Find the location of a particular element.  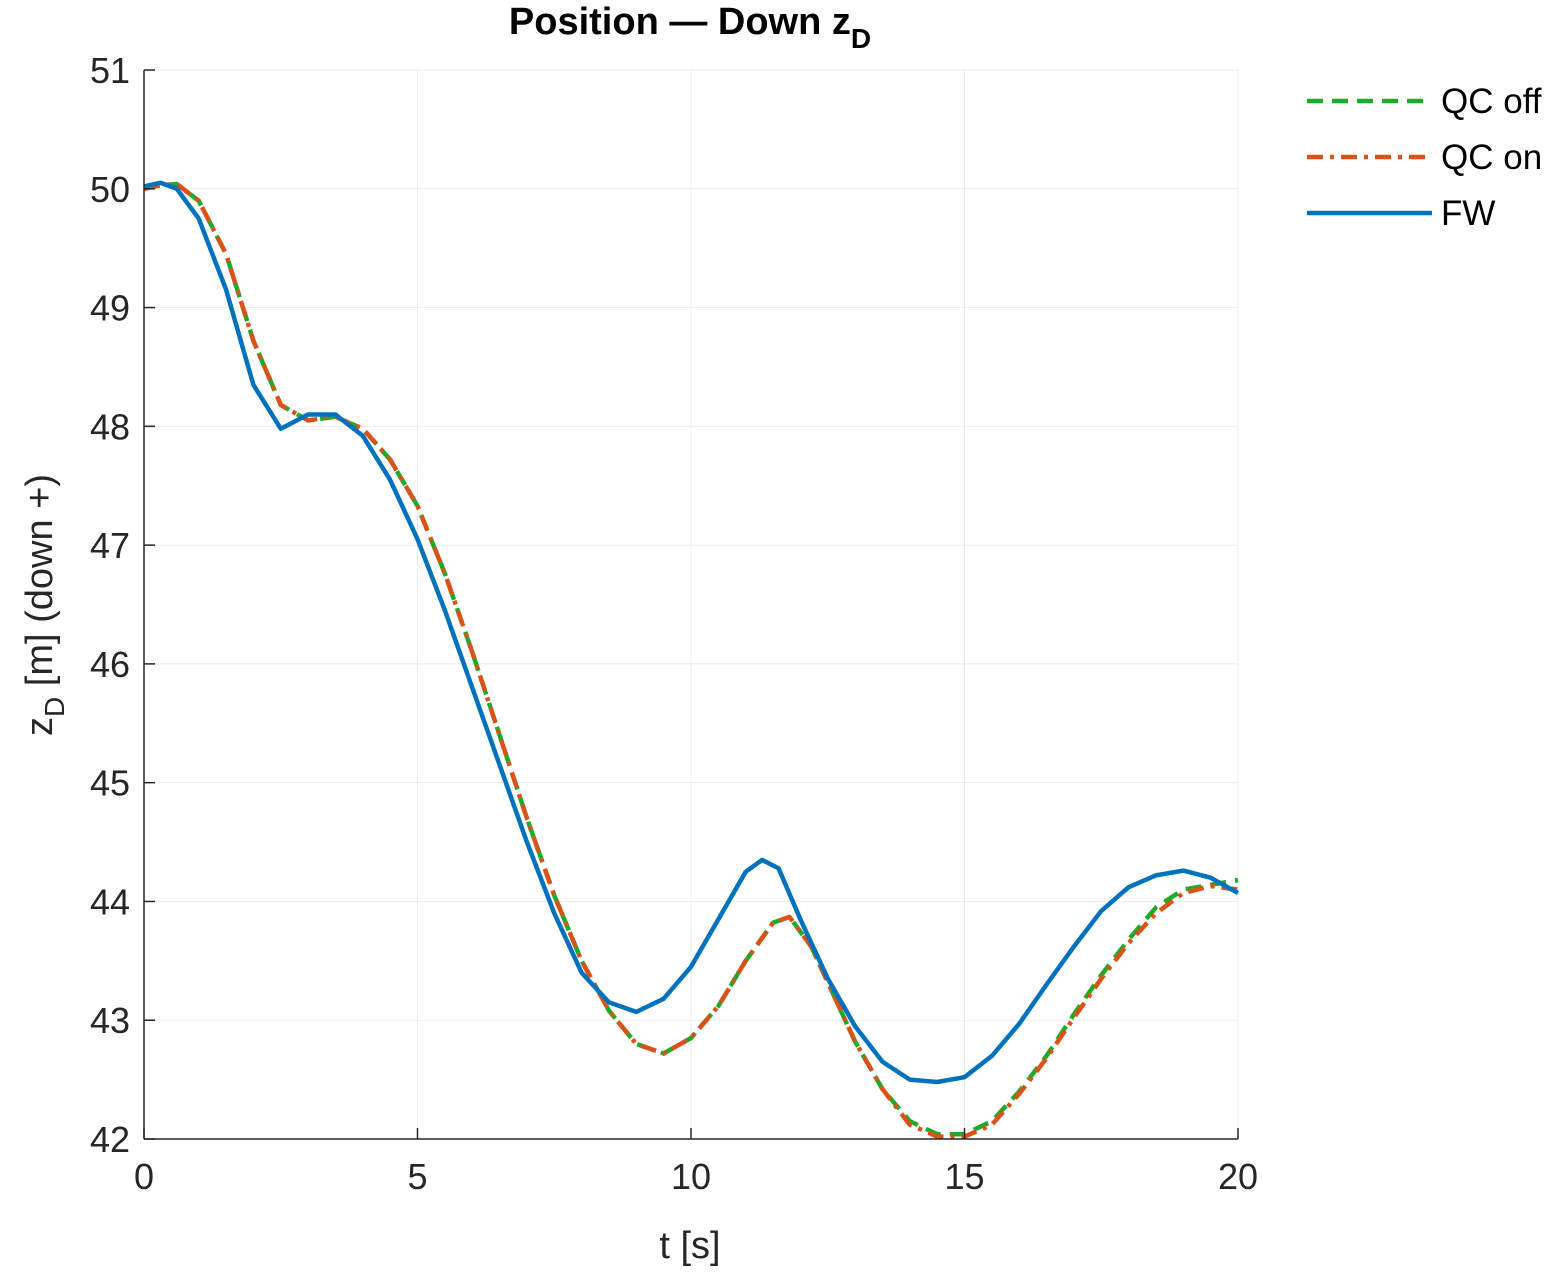

chart-title: Position — Down zD is located at coordinates (690, 27).